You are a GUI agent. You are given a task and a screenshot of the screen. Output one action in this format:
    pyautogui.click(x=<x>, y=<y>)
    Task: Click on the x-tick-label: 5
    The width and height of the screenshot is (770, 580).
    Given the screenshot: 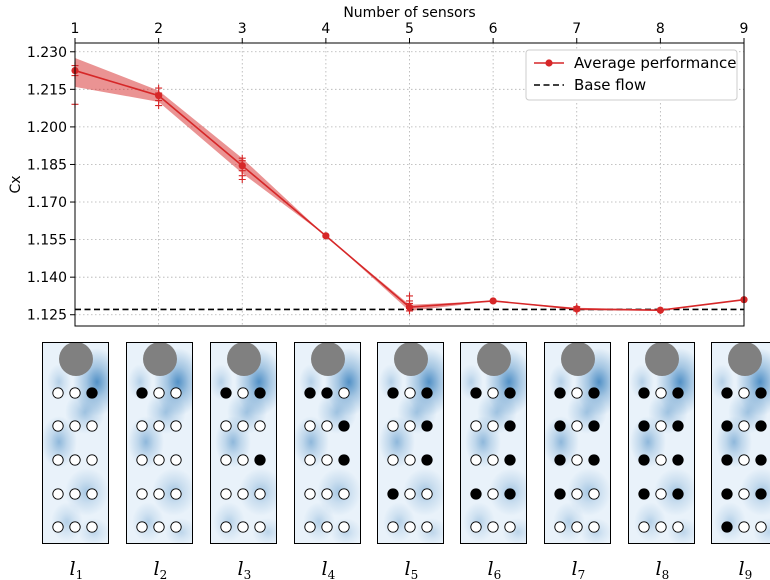 What is the action you would take?
    pyautogui.click(x=409, y=29)
    